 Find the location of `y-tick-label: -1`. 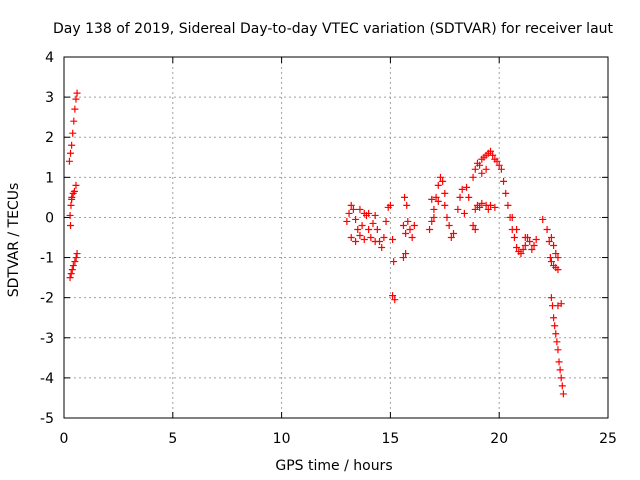

y-tick-label: -1 is located at coordinates (47, 259).